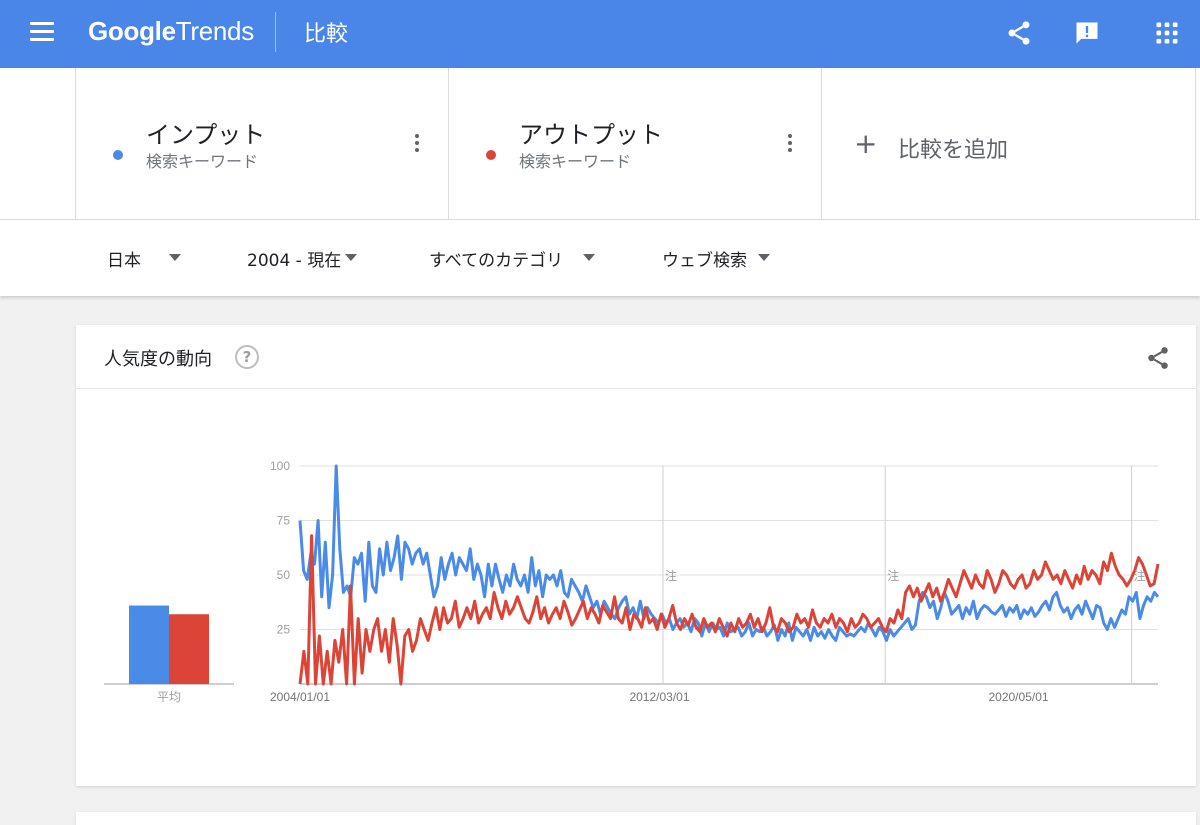 Image resolution: width=1200 pixels, height=825 pixels. I want to click on y-tick-label: 50, so click(284, 575).